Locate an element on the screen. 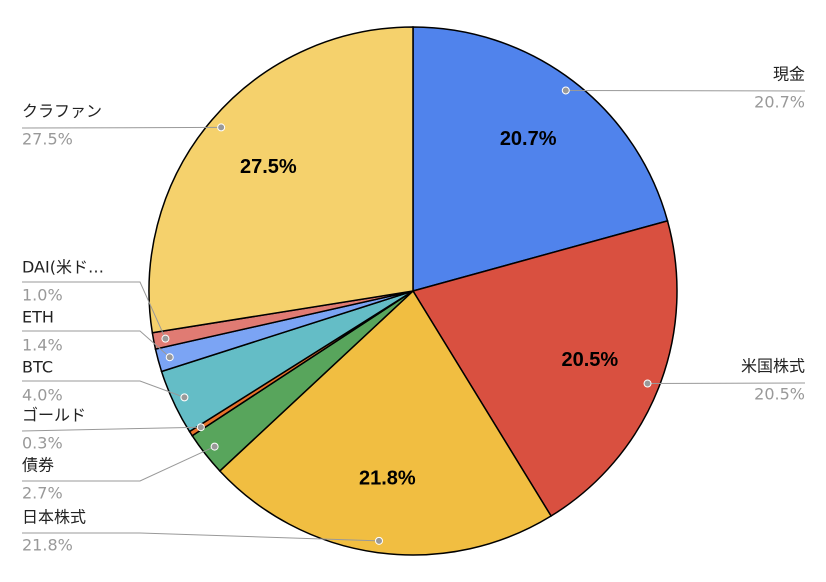 This screenshot has width=826, height=582. legend-name: 債券 is located at coordinates (38, 465).